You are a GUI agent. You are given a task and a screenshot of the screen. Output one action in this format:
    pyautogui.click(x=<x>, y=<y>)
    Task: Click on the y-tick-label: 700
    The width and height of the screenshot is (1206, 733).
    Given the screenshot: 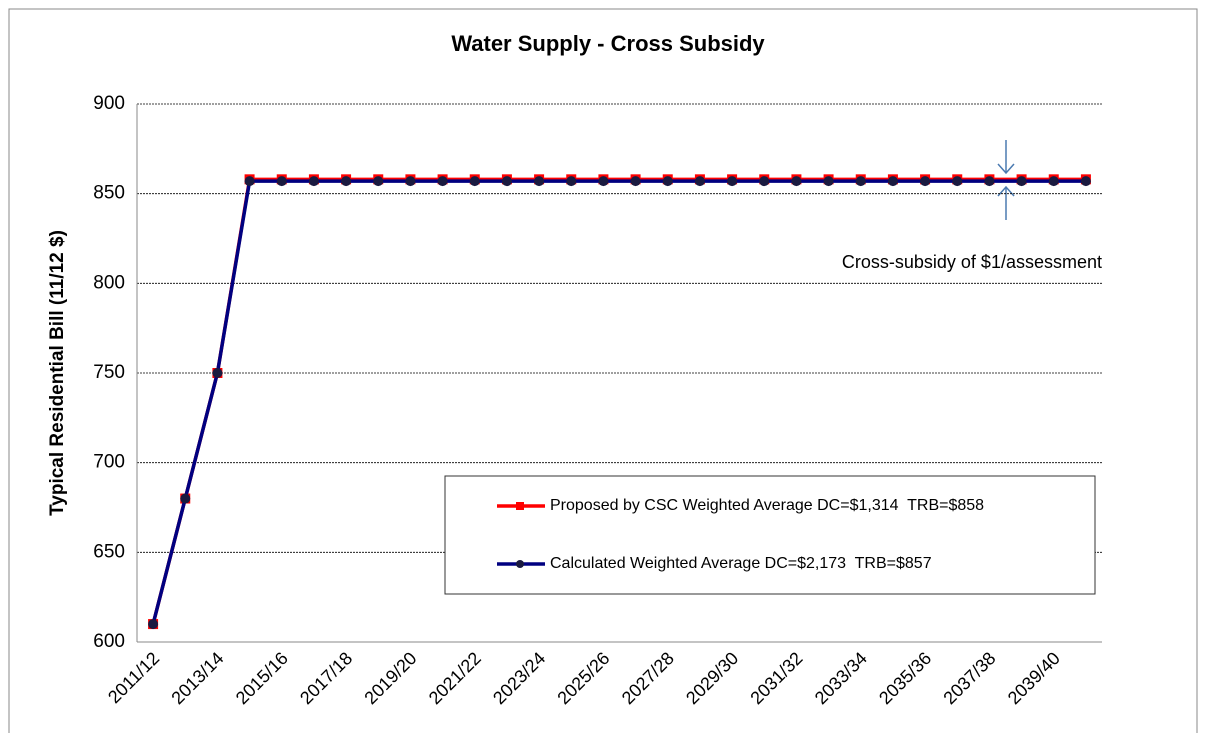 What is the action you would take?
    pyautogui.click(x=109, y=462)
    